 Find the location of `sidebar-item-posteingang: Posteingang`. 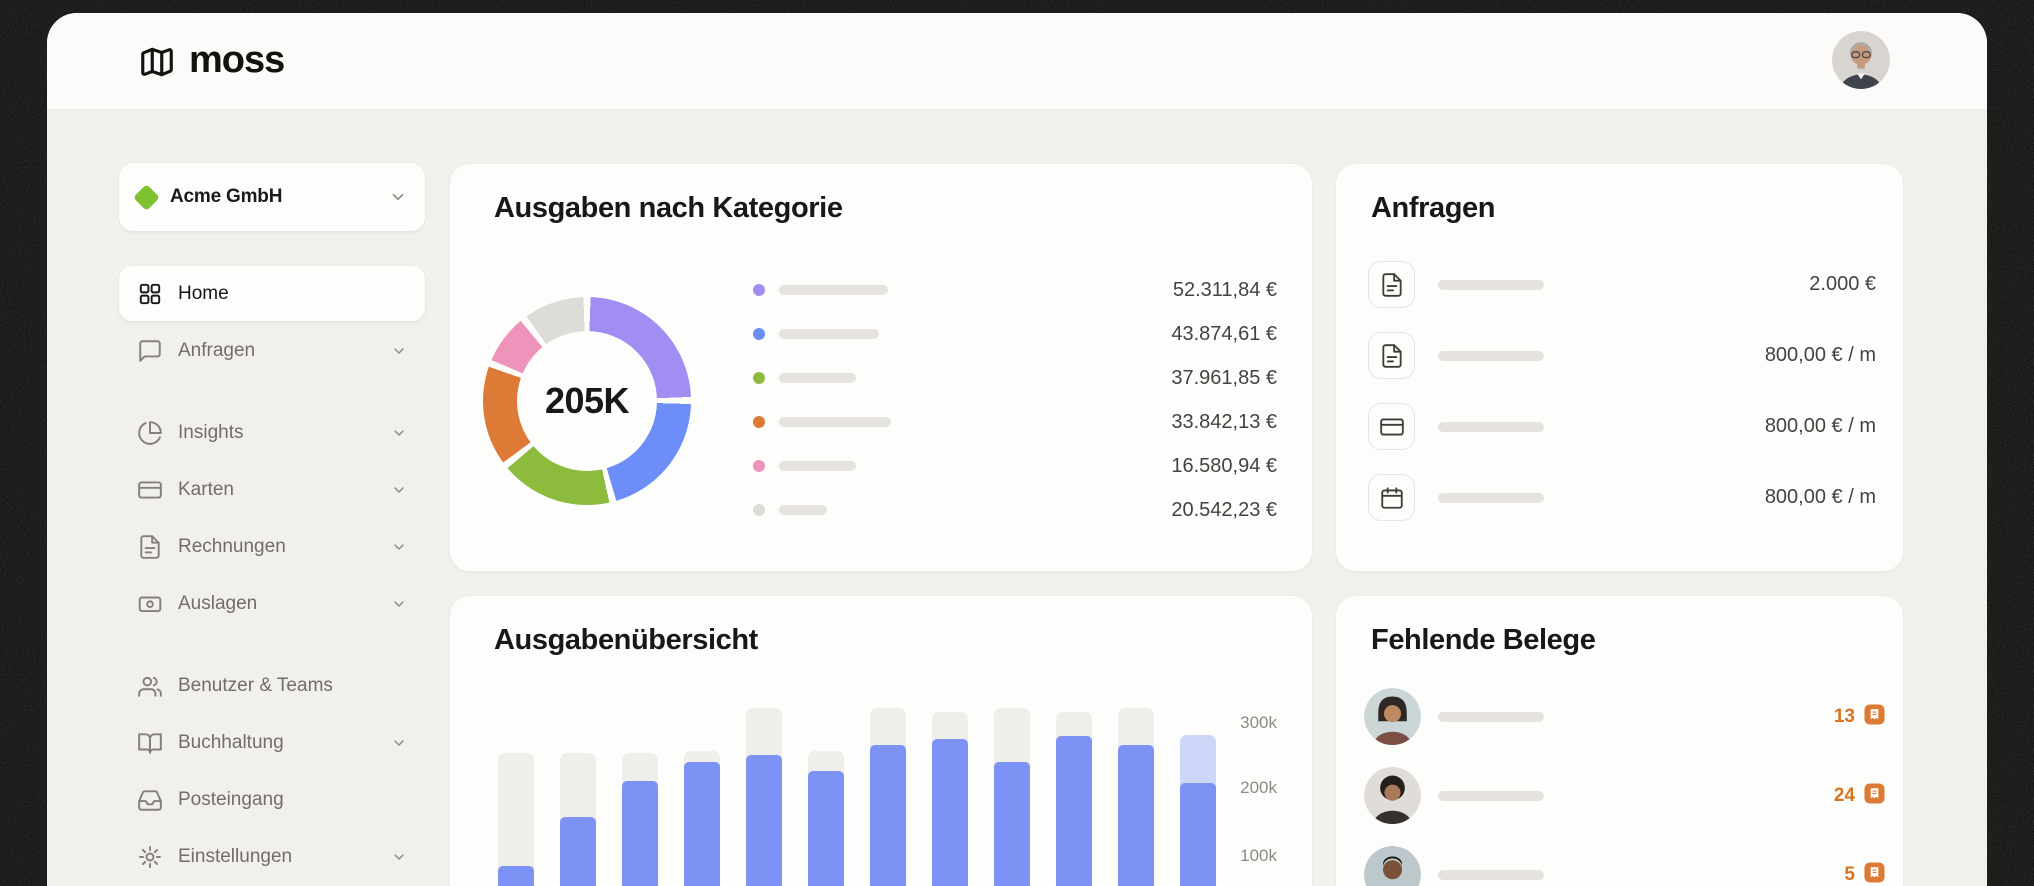

sidebar-item-posteingang: Posteingang is located at coordinates (272, 799).